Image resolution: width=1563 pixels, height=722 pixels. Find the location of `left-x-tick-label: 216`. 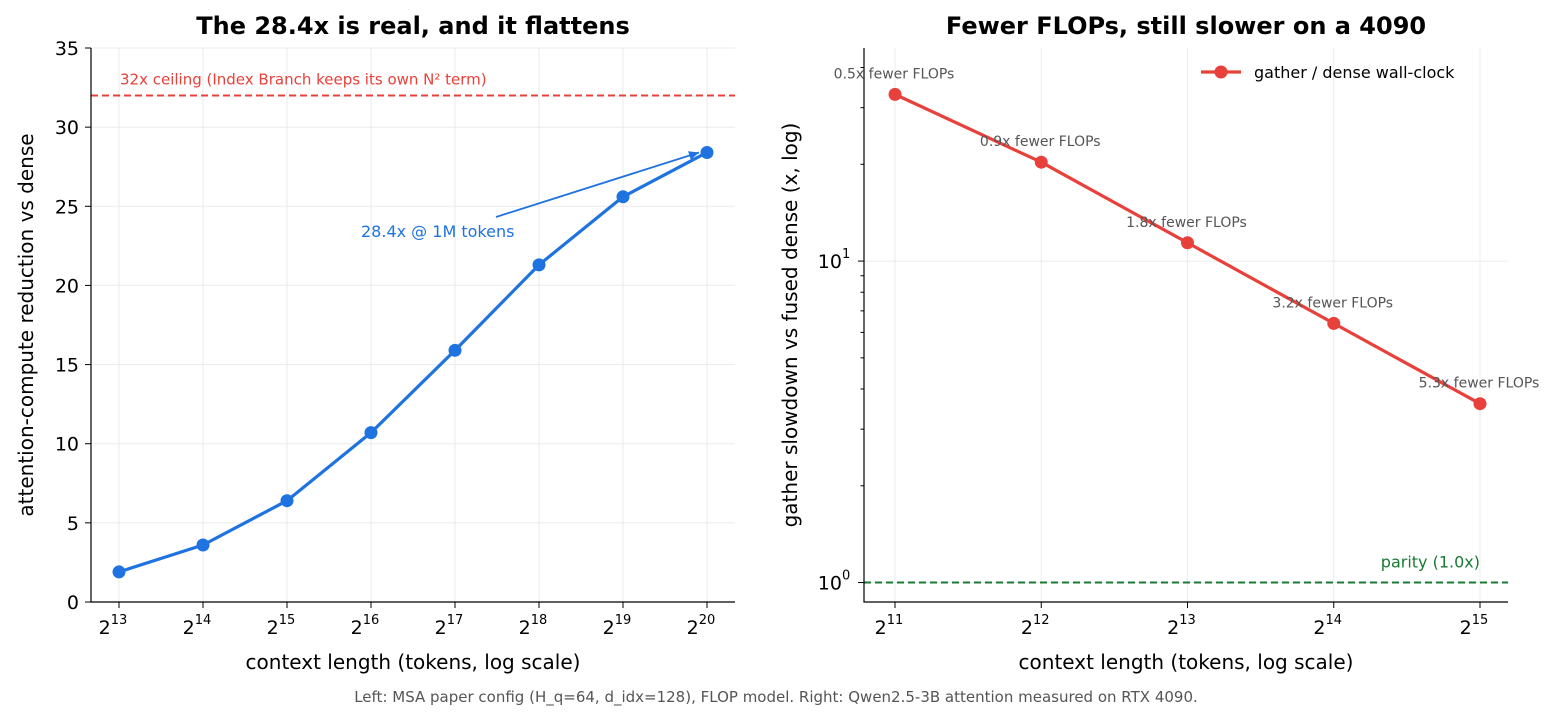

left-x-tick-label: 216 is located at coordinates (365, 626).